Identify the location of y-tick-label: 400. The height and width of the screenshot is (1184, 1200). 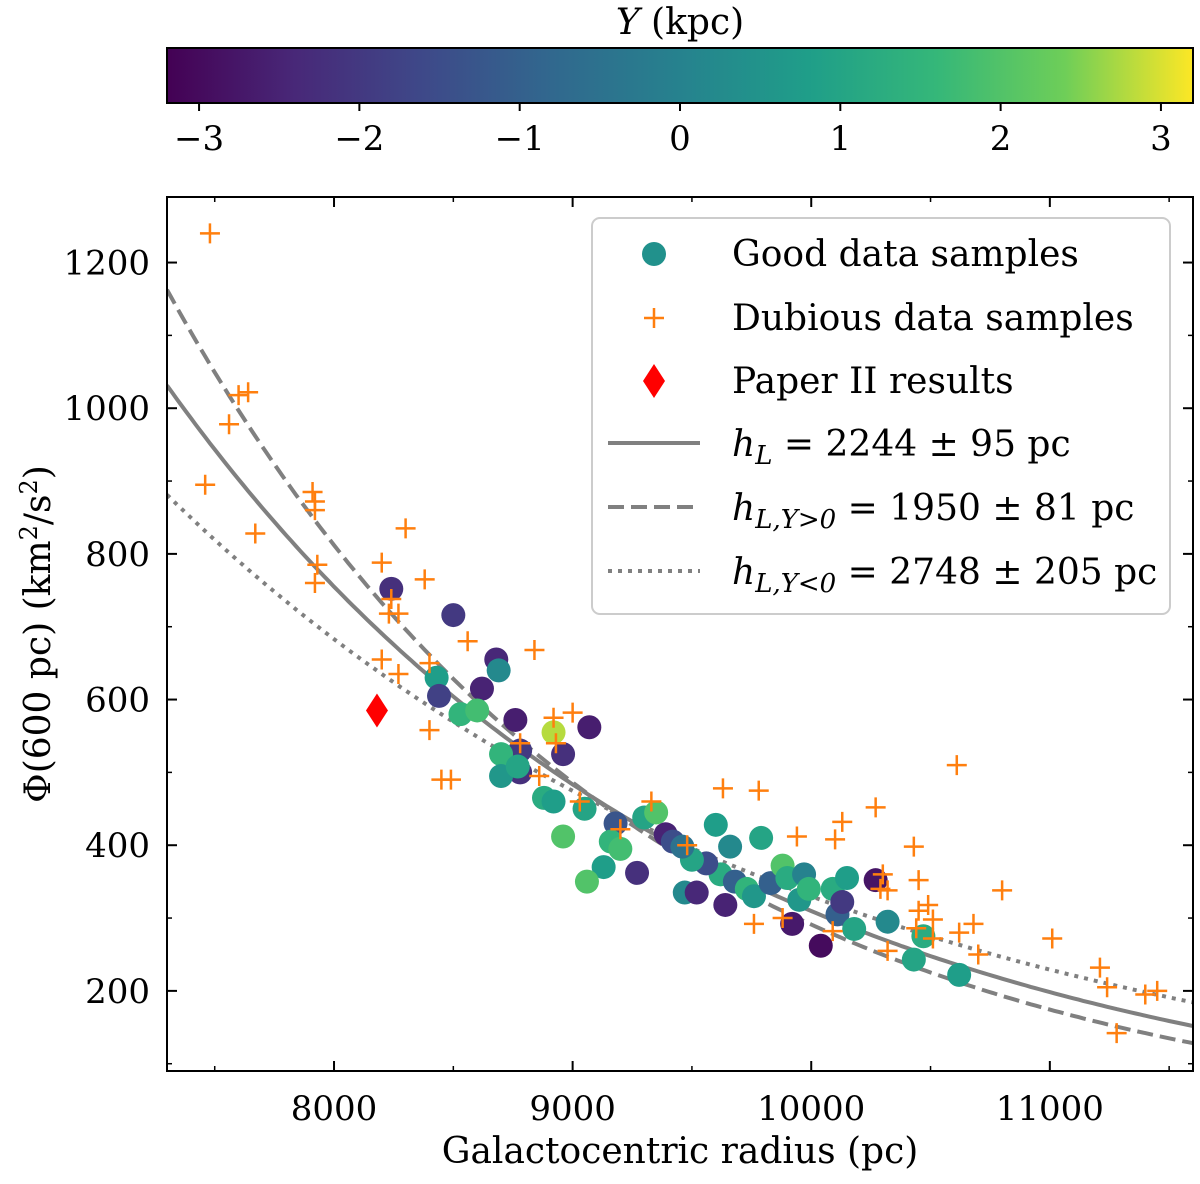
(117, 846).